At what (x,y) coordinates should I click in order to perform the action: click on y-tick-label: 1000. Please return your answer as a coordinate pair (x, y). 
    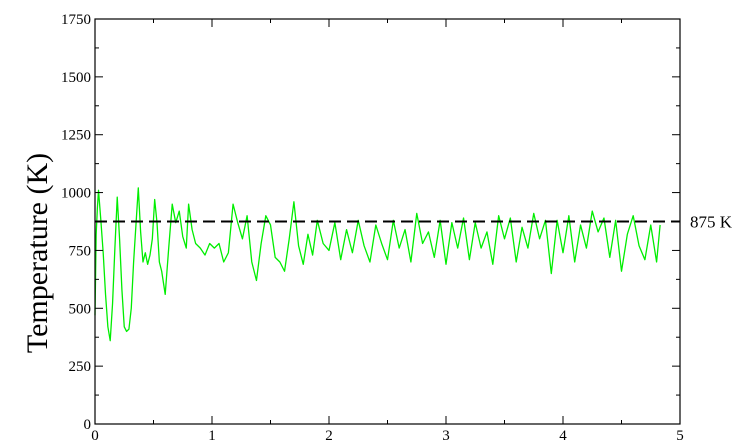
    Looking at the image, I should click on (76, 194).